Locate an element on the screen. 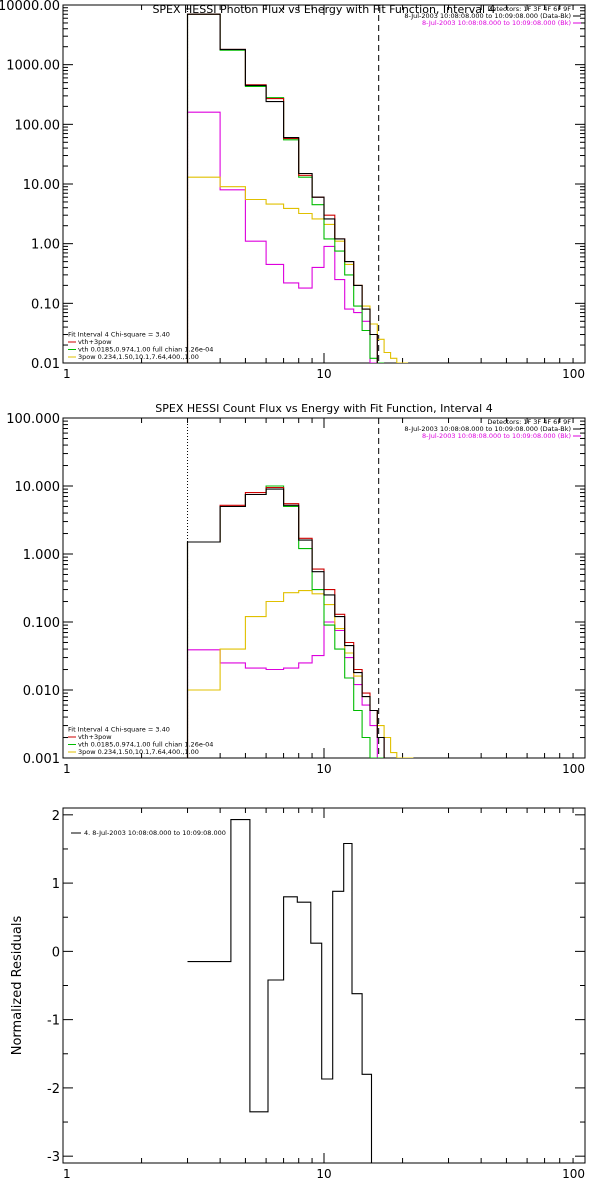  y-tick-label: 2 is located at coordinates (56, 816).